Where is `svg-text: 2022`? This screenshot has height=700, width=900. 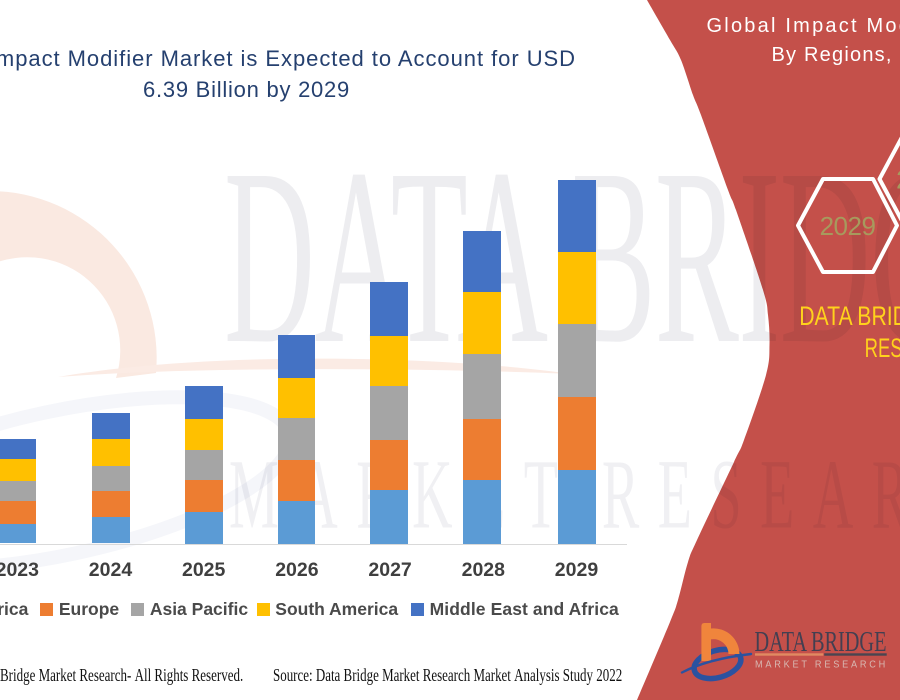 svg-text: 2022 is located at coordinates (898, 180).